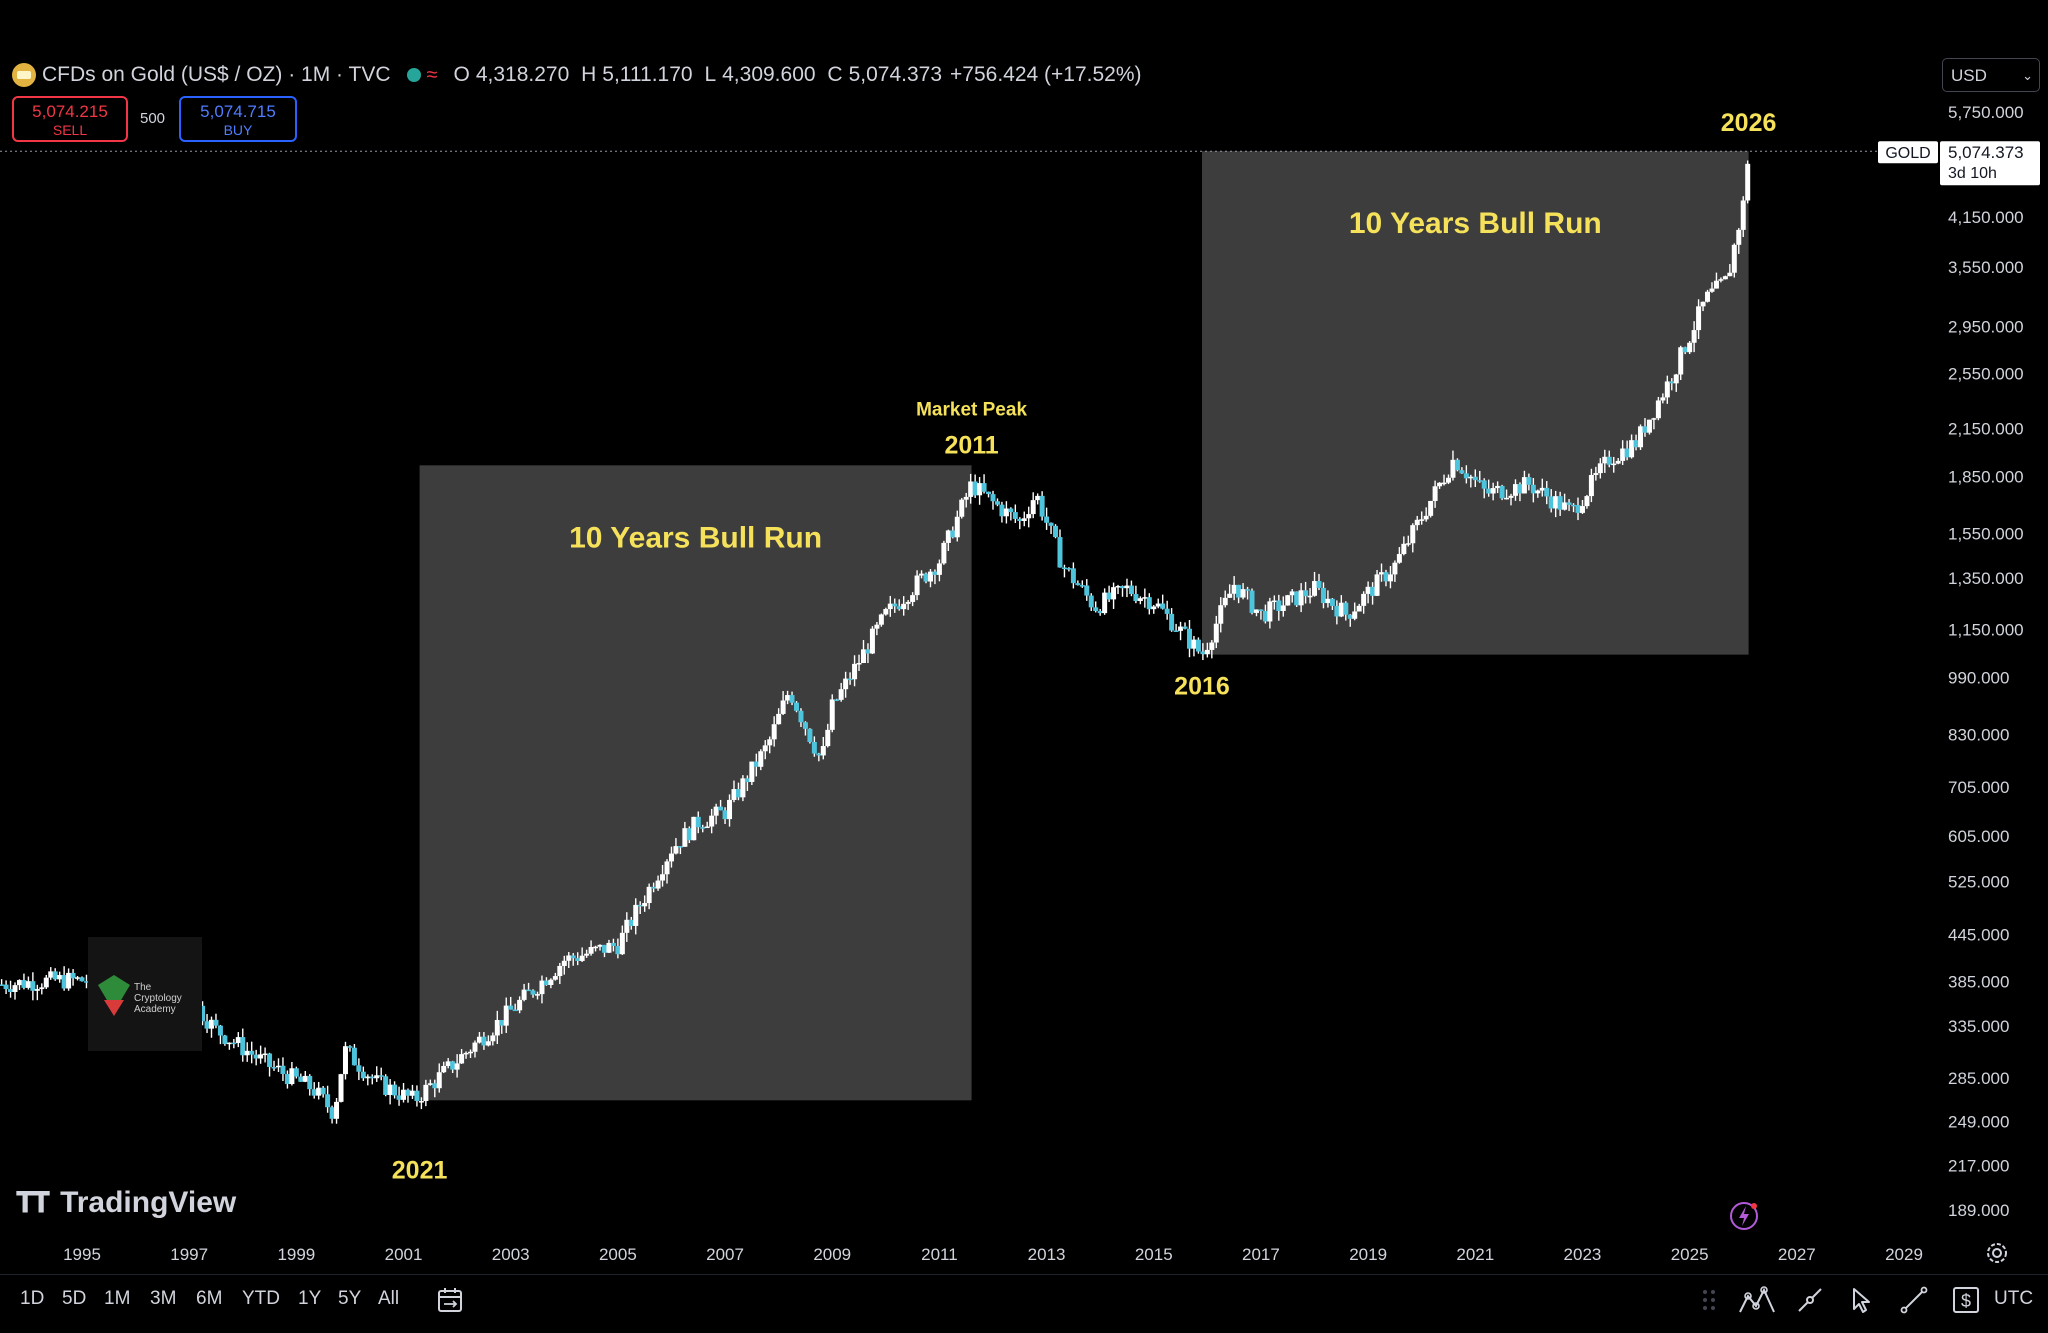  I want to click on symbol-tag, so click(1908, 152).